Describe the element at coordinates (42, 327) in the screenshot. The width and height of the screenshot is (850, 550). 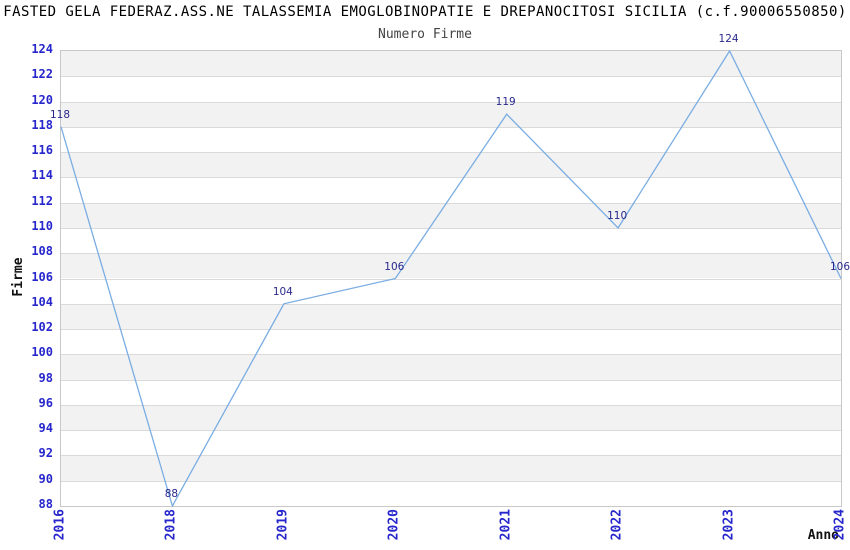
I see `y-tick-label: 102` at that location.